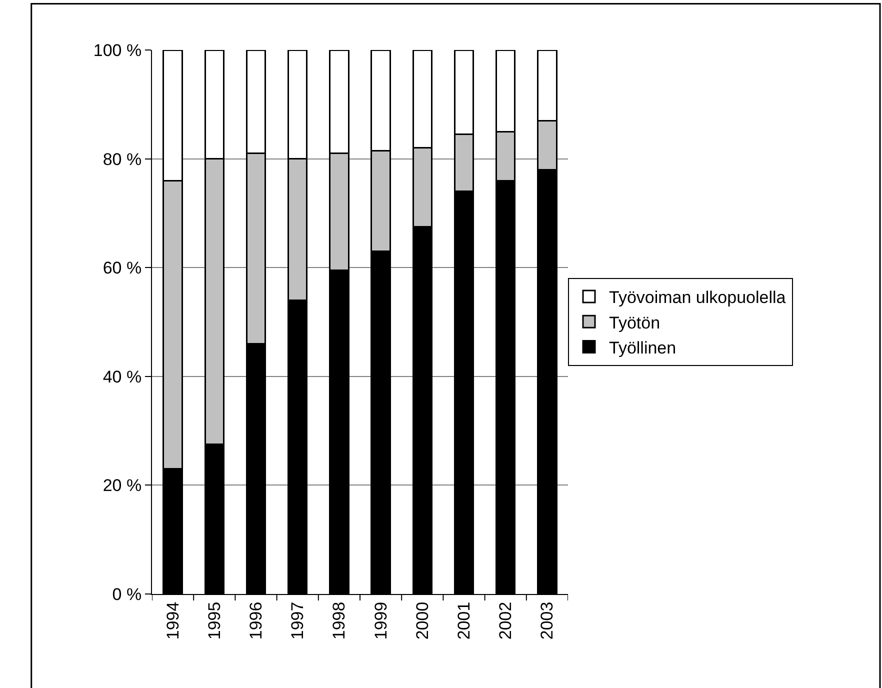  I want to click on y-tick-label: 0 %, so click(127, 594).